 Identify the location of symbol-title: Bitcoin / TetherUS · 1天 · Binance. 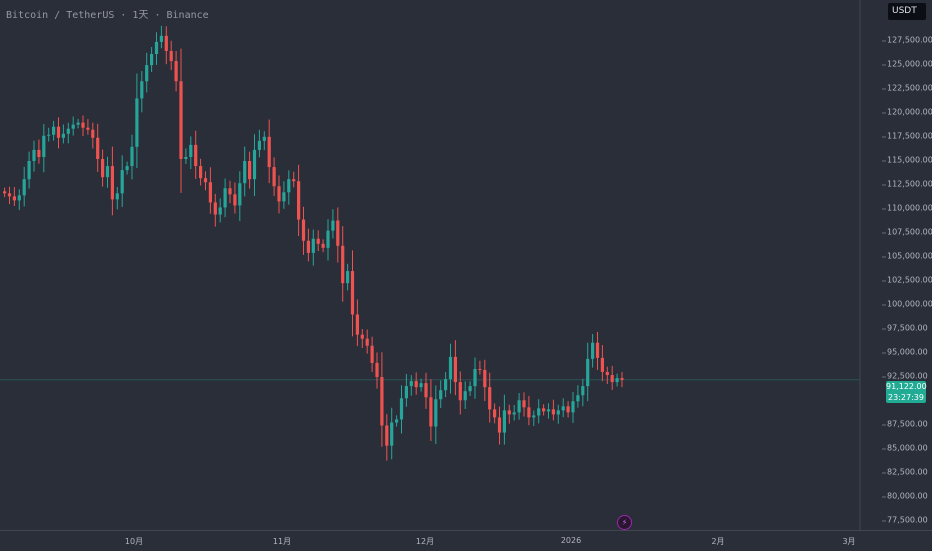
(107, 15).